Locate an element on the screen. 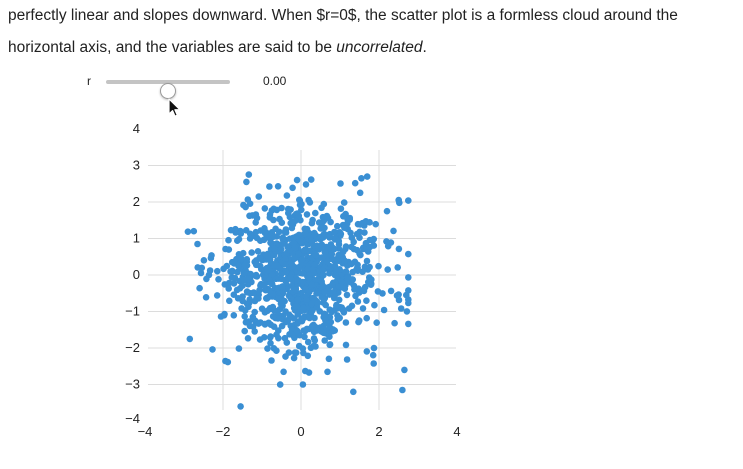 The width and height of the screenshot is (743, 469). slider-handle is located at coordinates (168, 91).